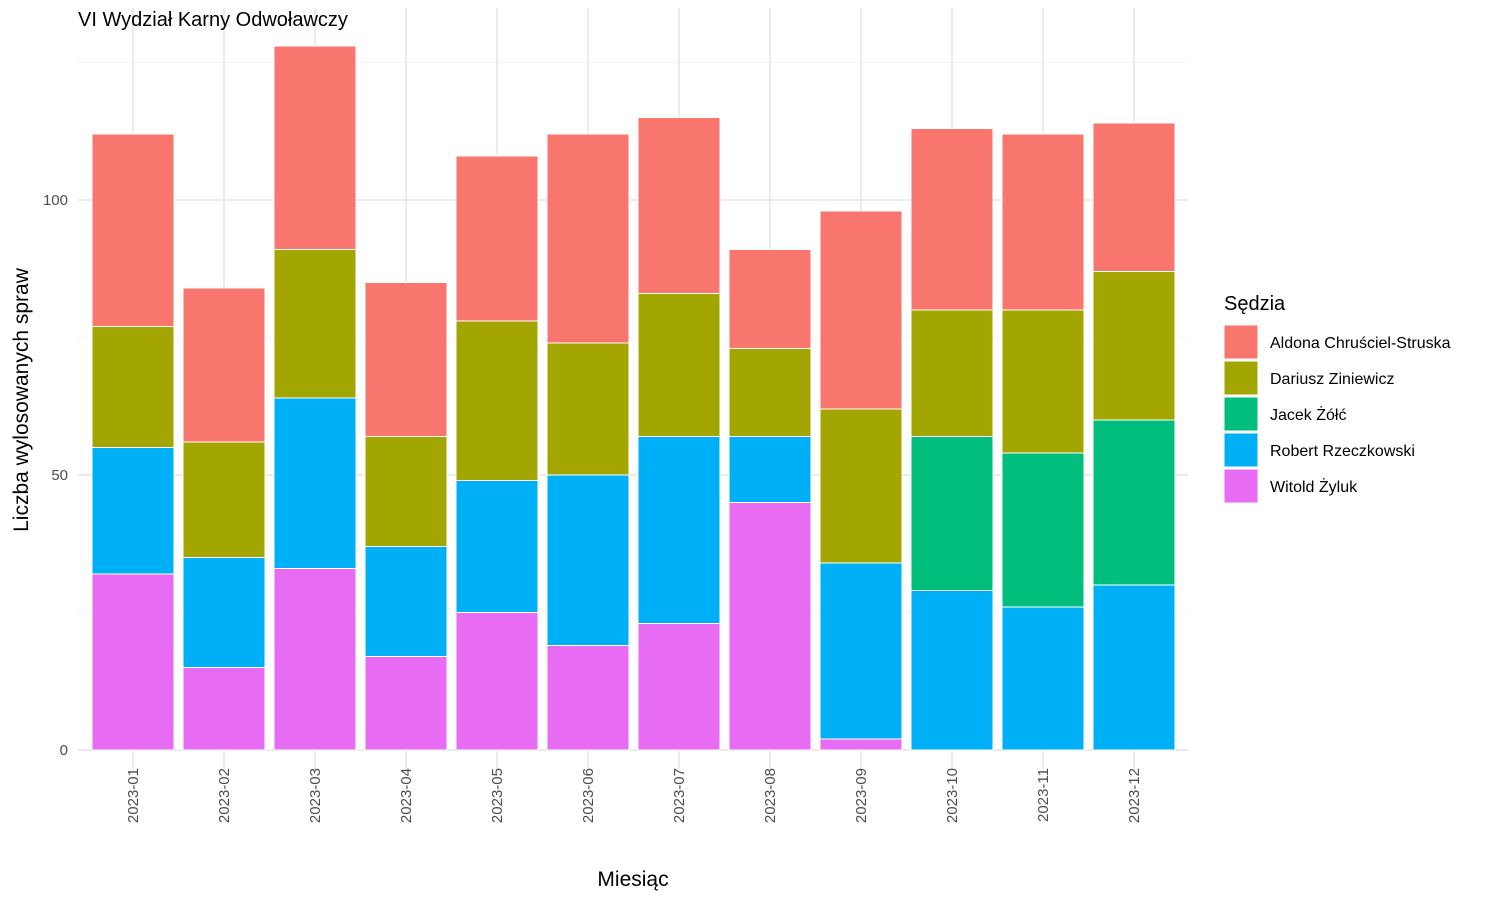 This screenshot has height=900, width=1500. I want to click on legend-label: Jacek Żółć, so click(1308, 414).